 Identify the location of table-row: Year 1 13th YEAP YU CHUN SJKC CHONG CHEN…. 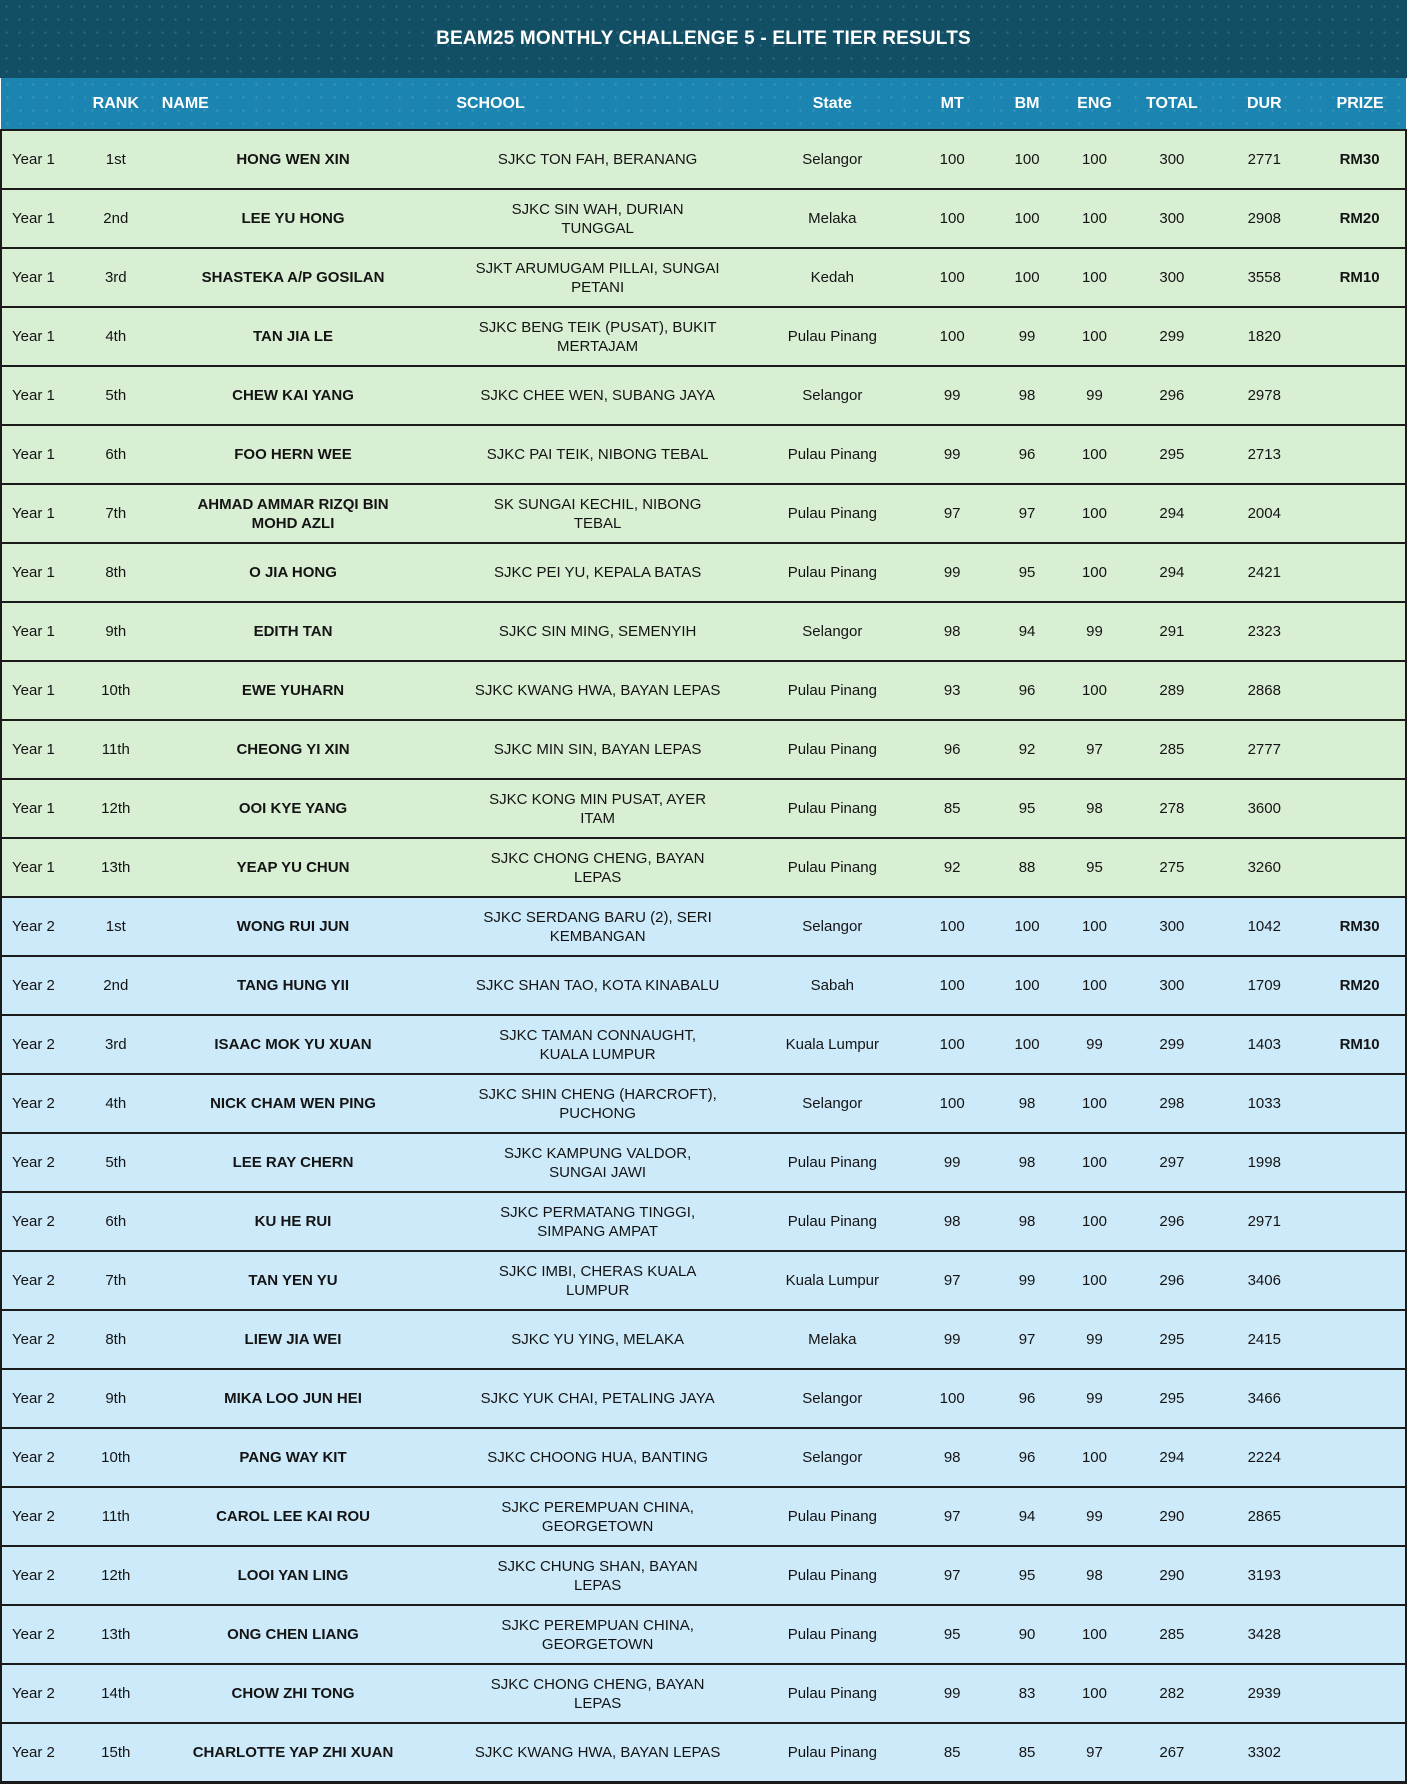
(703, 867).